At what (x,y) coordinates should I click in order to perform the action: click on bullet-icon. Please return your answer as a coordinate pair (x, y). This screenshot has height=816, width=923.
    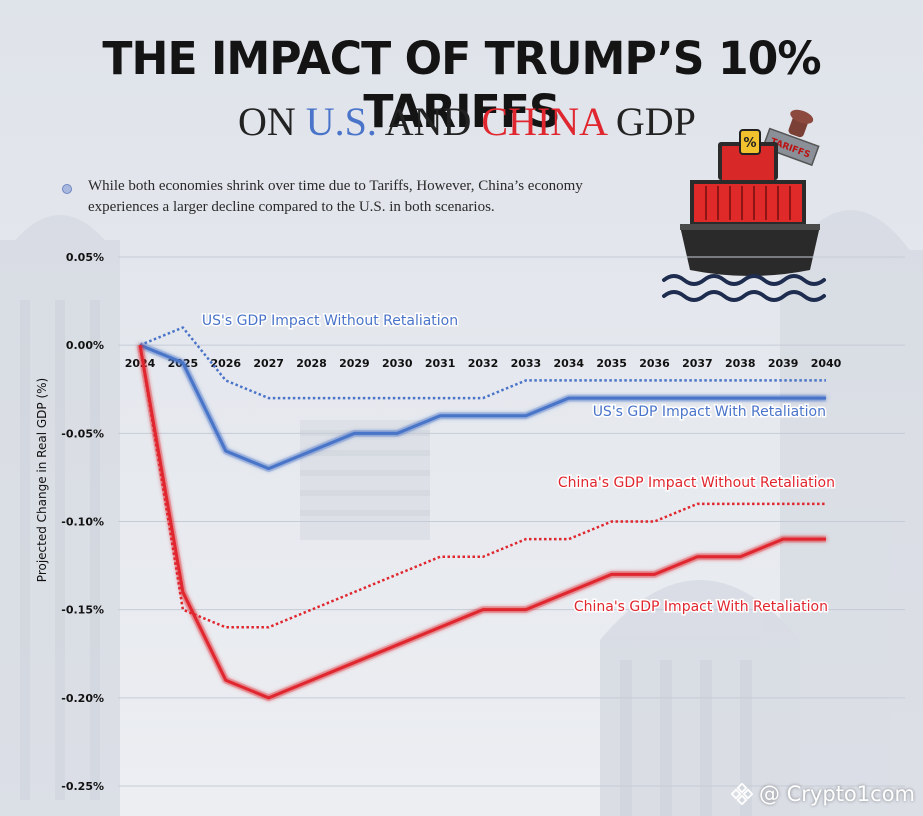
    Looking at the image, I should click on (67, 189).